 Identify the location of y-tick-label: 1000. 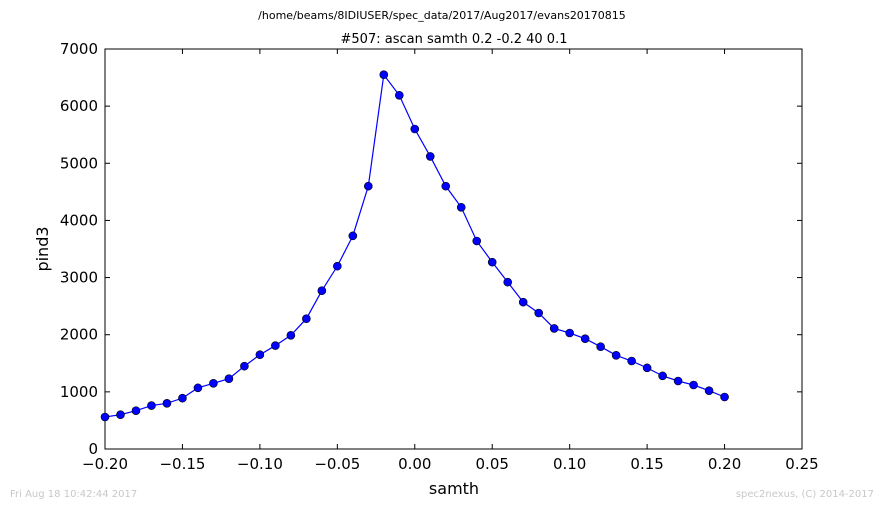
(79, 392).